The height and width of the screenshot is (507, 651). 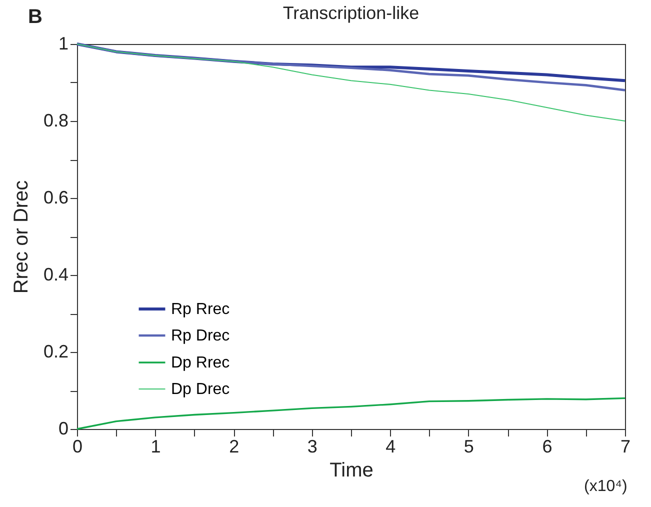 I want to click on x-tick-label: 0, so click(x=77, y=446).